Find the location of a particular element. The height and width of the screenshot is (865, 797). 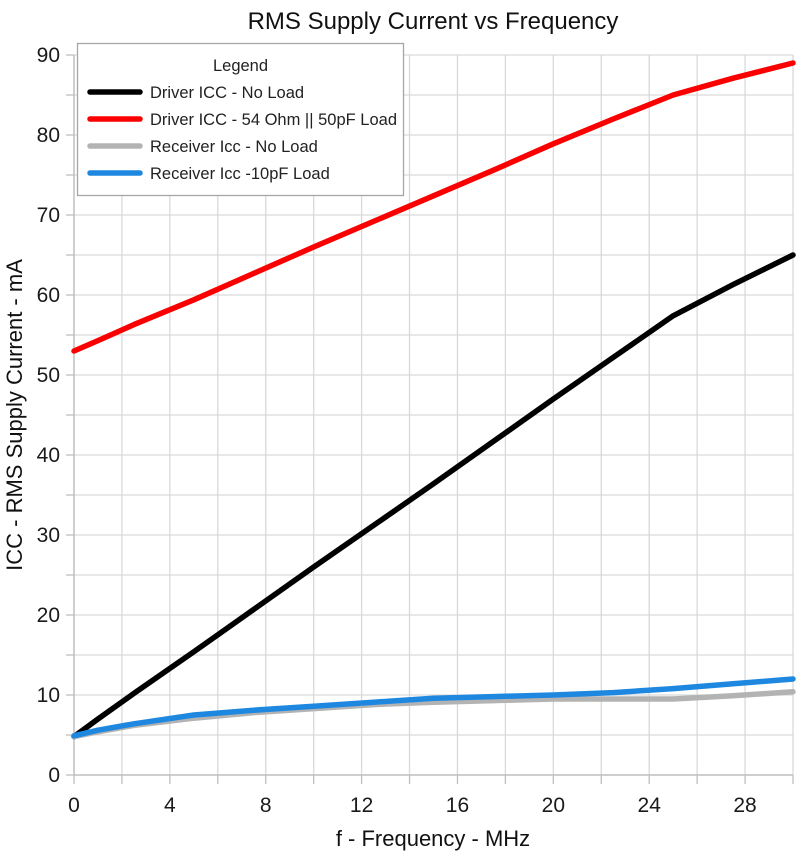

y-tick-label: 30 is located at coordinates (48, 535).